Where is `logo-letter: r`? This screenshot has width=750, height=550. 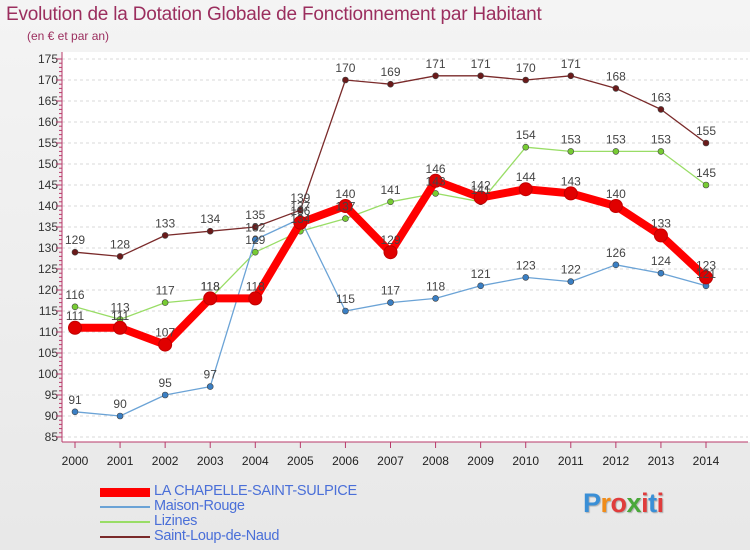 logo-letter: r is located at coordinates (606, 503).